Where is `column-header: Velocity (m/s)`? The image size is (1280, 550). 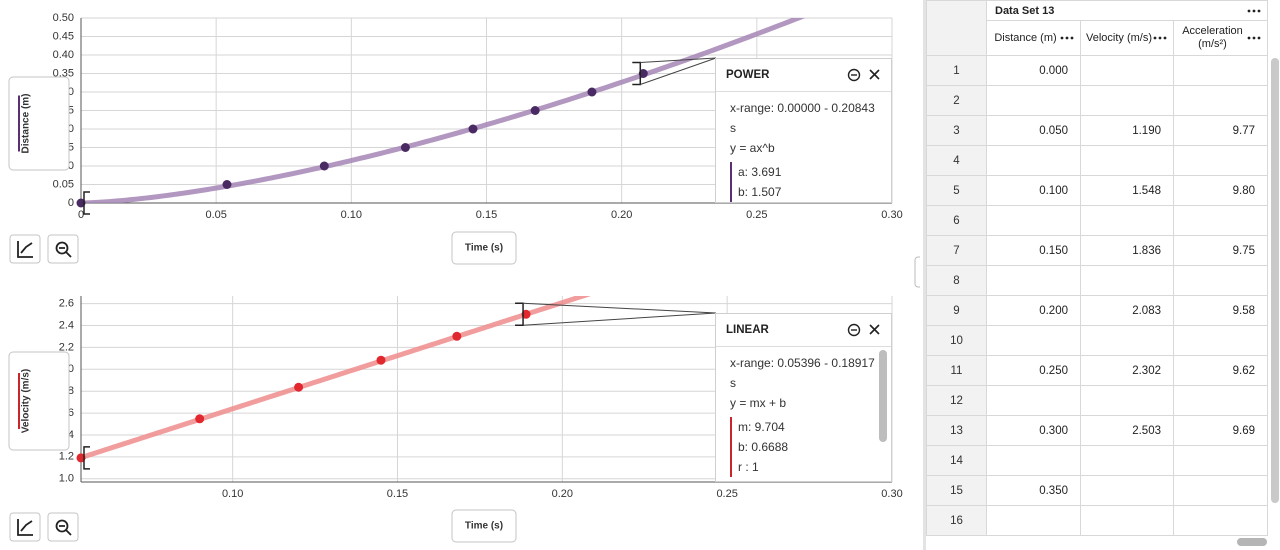 column-header: Velocity (m/s) is located at coordinates (1127, 38).